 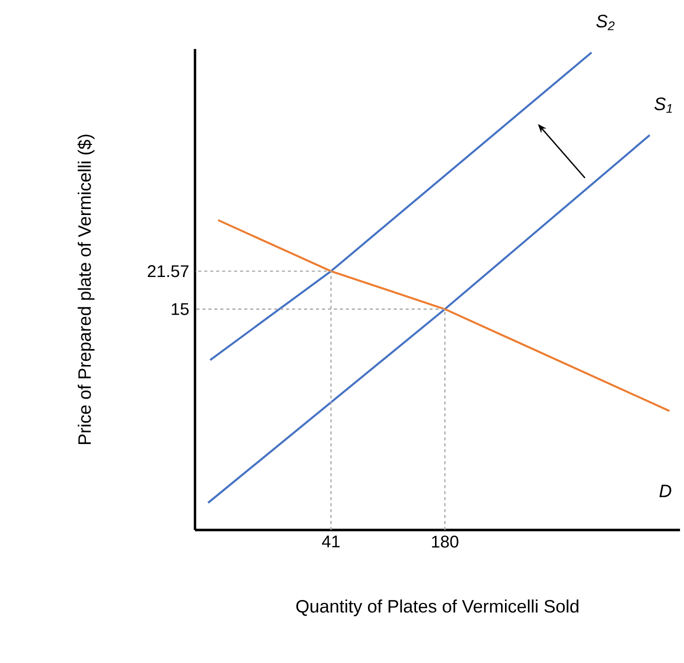 What do you see at coordinates (445, 542) in the screenshot?
I see `x-tick-label: 180` at bounding box center [445, 542].